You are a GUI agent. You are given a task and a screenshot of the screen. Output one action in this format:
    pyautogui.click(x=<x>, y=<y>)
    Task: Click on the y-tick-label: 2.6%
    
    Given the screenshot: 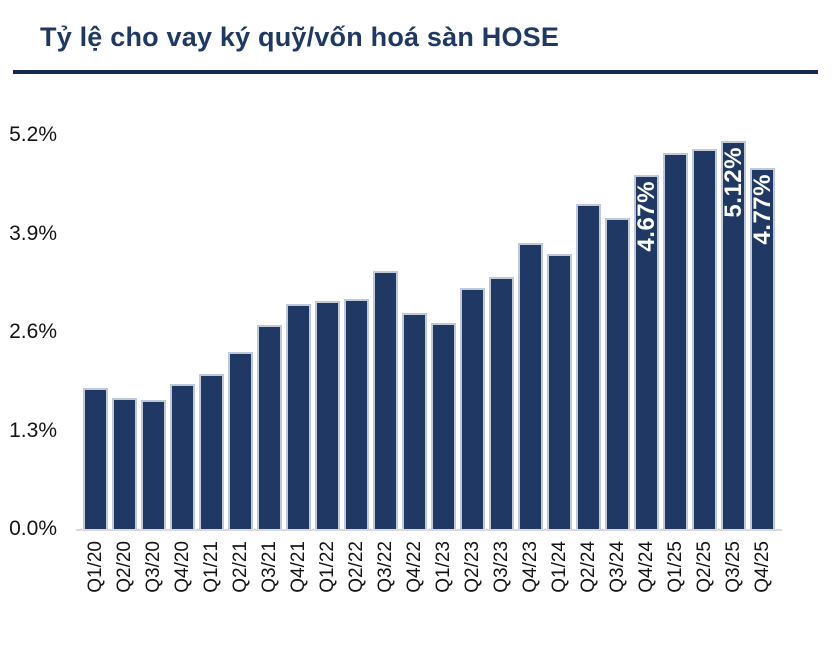 What is the action you would take?
    pyautogui.click(x=33, y=331)
    